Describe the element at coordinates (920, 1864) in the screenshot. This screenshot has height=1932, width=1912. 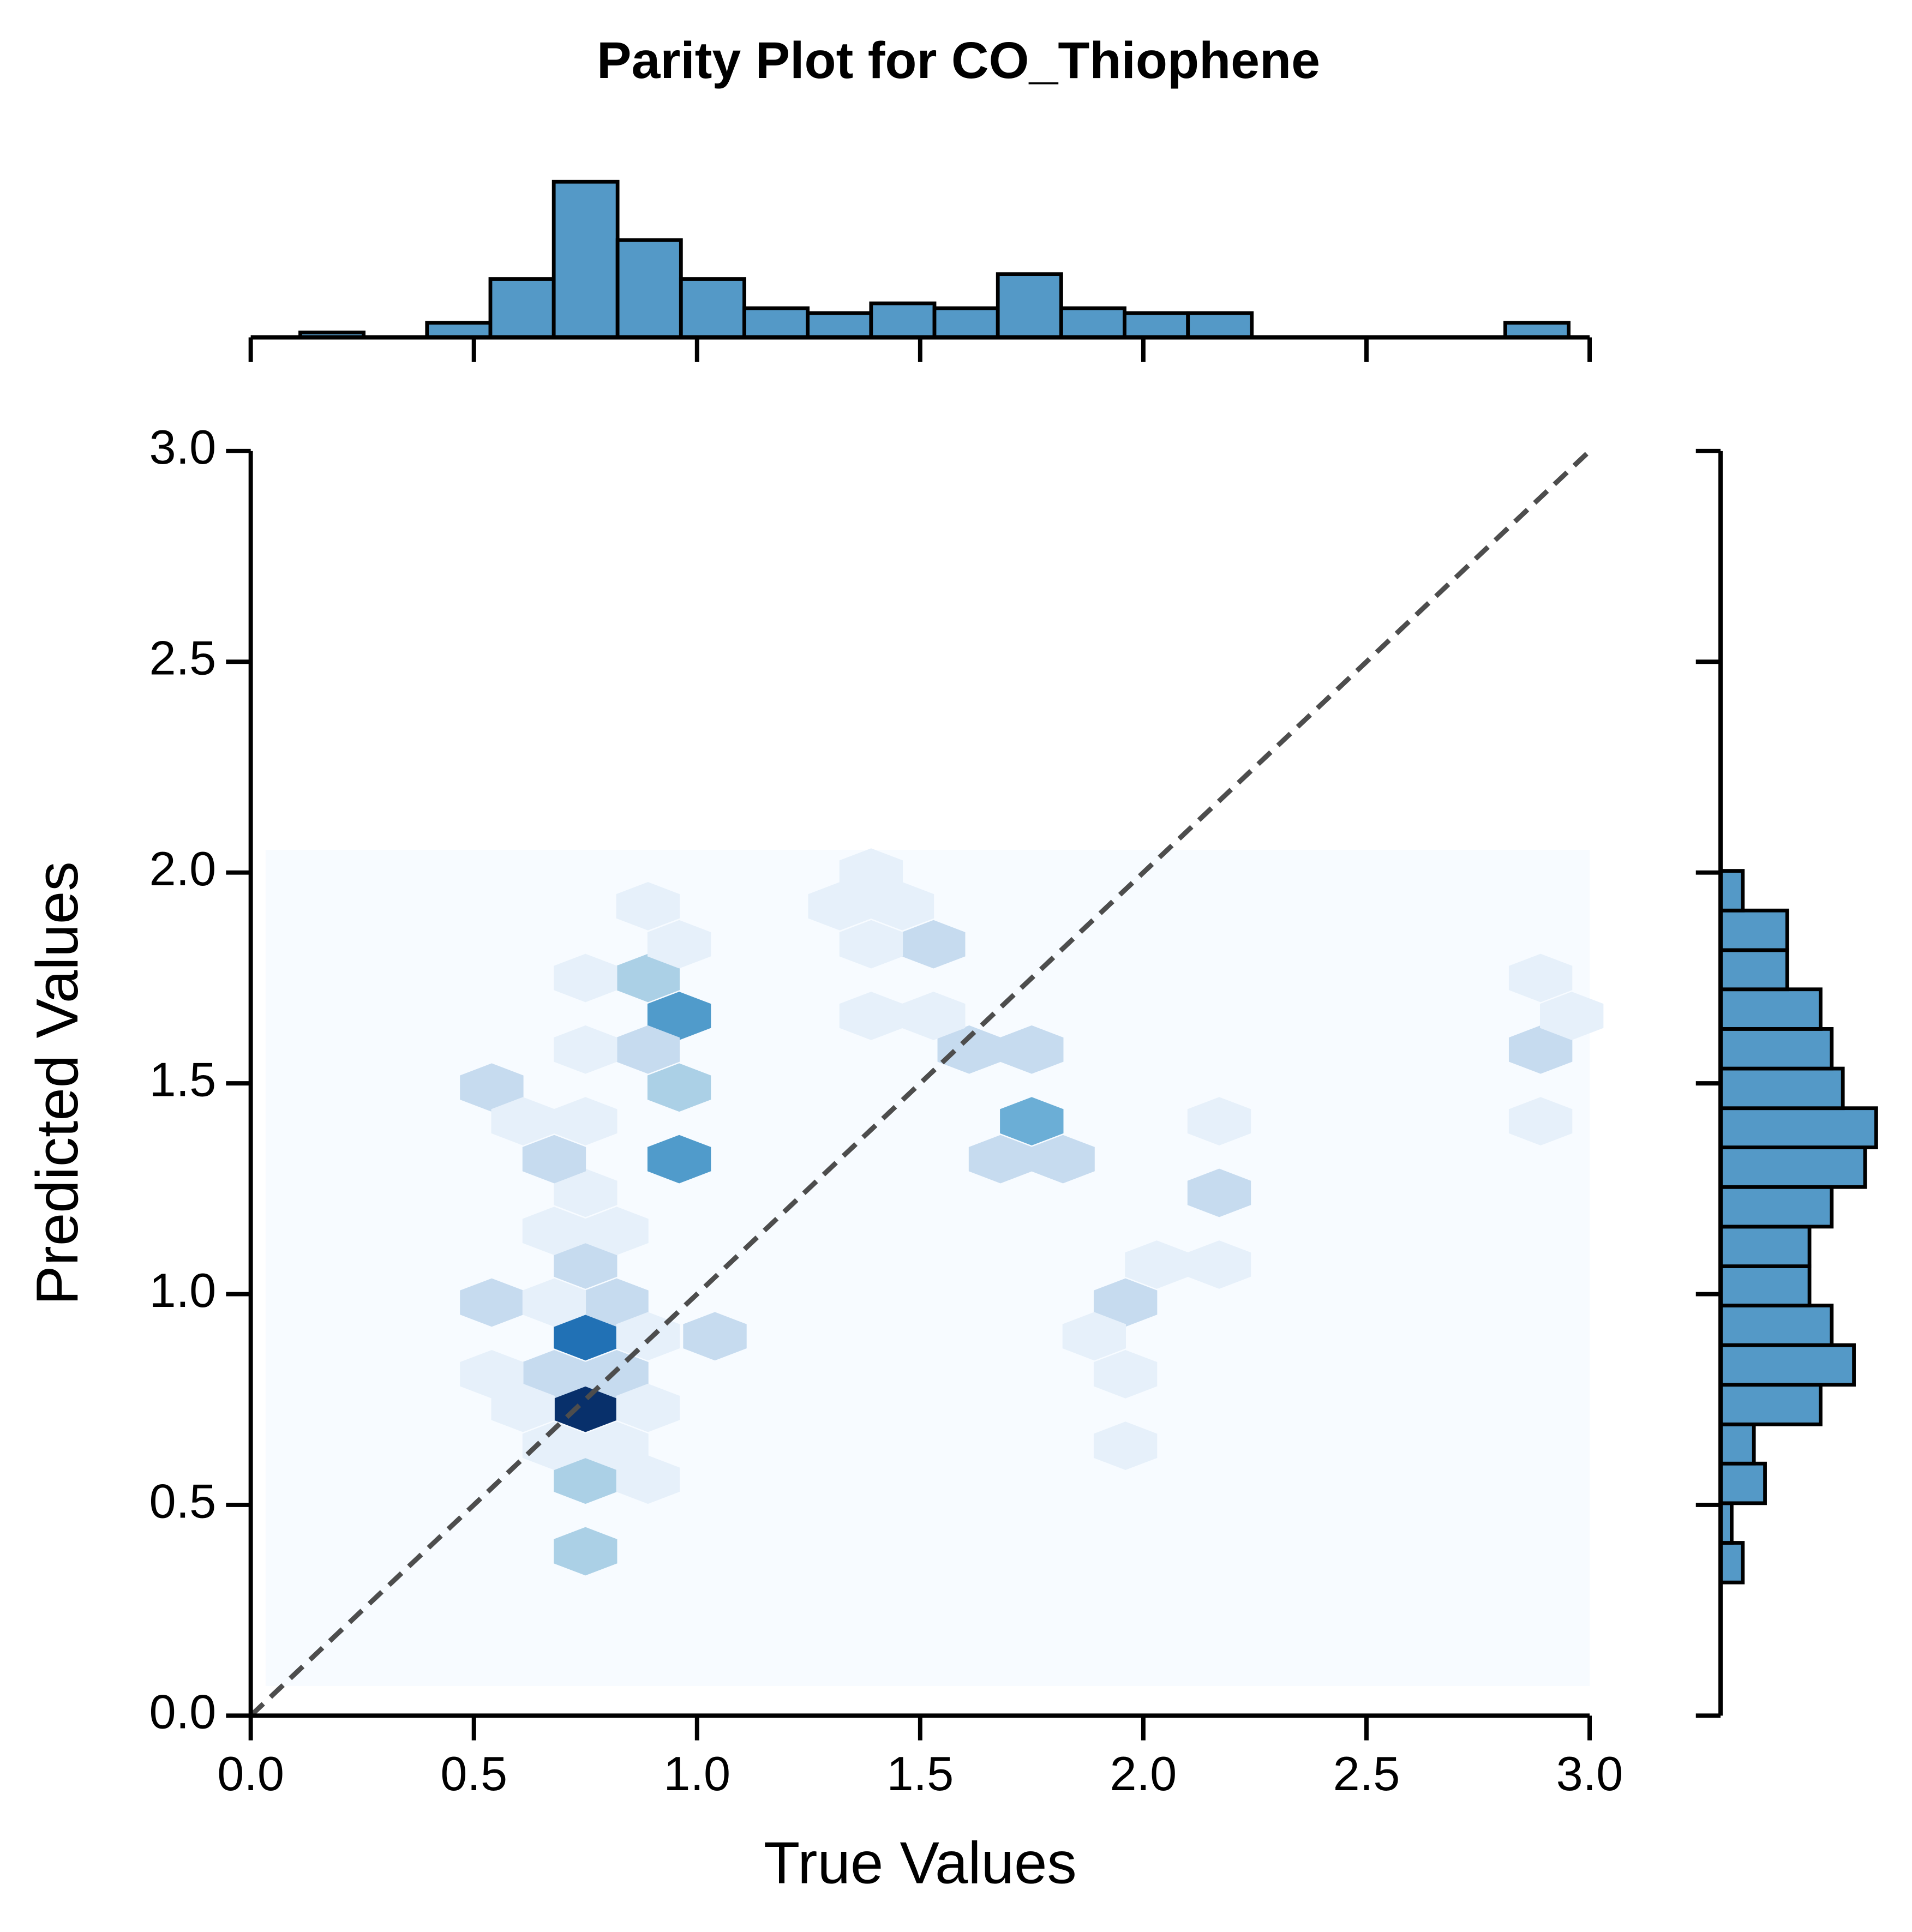
I see `x-axis-label: True Values` at that location.